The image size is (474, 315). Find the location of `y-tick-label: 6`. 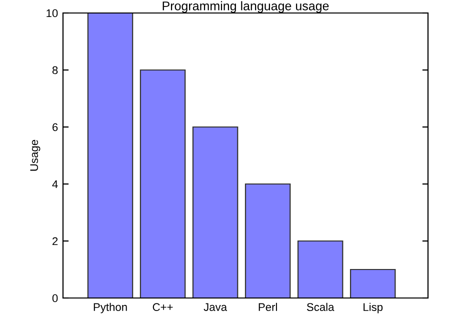

y-tick-label: 6 is located at coordinates (55, 127).